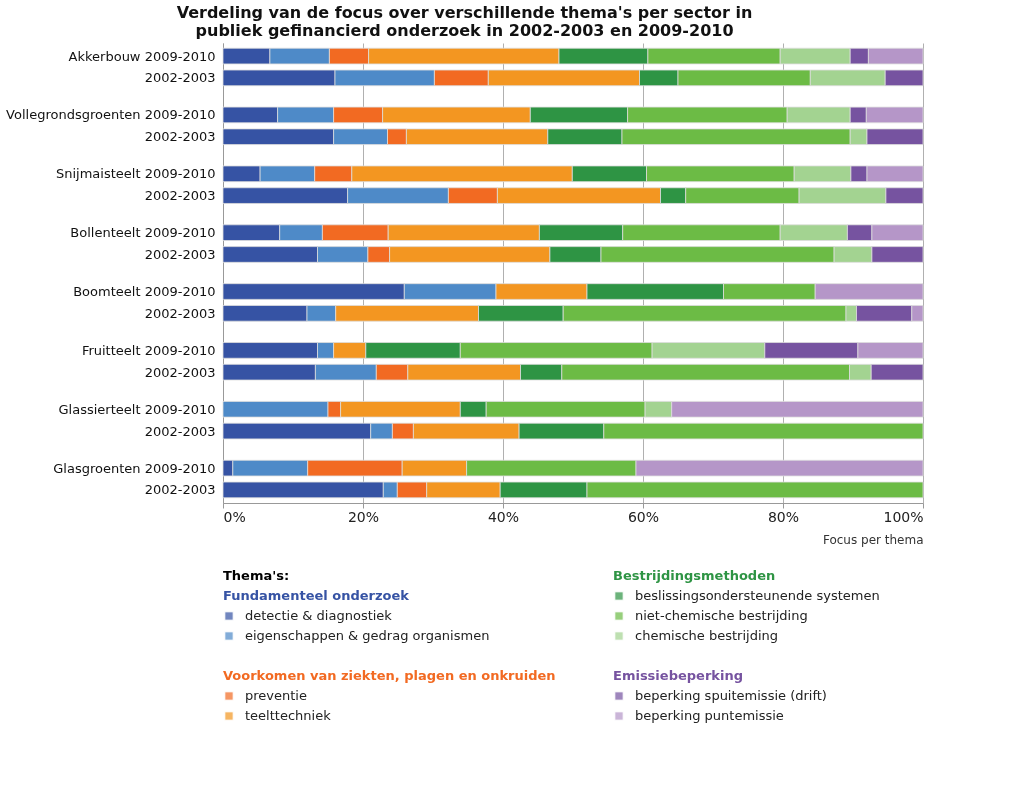 Image resolution: width=1015 pixels, height=796 pixels. I want to click on y-tick-label: Glasgroenten 2009-2010, so click(134, 468).